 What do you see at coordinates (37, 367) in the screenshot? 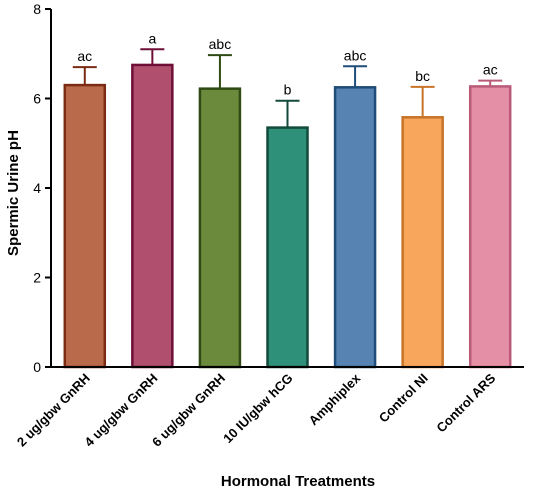
I see `y-tick-label: 0` at bounding box center [37, 367].